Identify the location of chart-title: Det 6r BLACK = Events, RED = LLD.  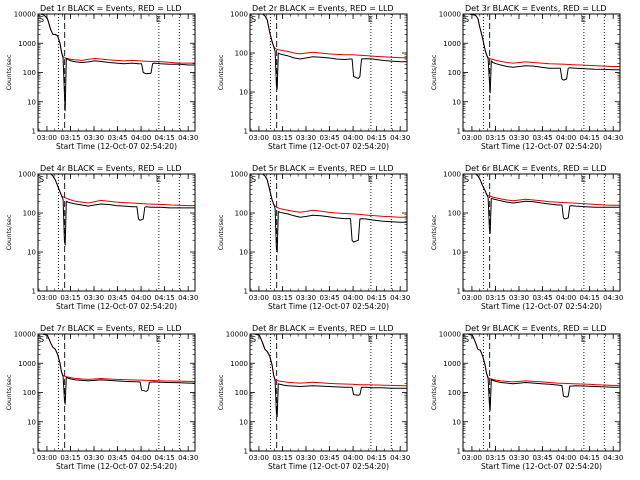
(536, 168).